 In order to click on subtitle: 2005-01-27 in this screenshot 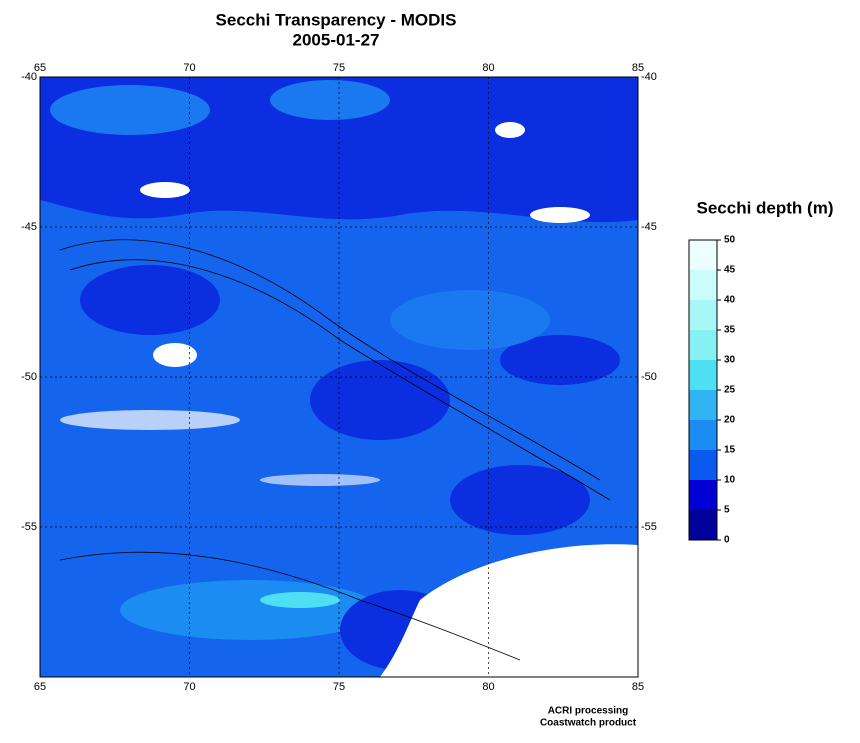, I will do `click(336, 39)`.